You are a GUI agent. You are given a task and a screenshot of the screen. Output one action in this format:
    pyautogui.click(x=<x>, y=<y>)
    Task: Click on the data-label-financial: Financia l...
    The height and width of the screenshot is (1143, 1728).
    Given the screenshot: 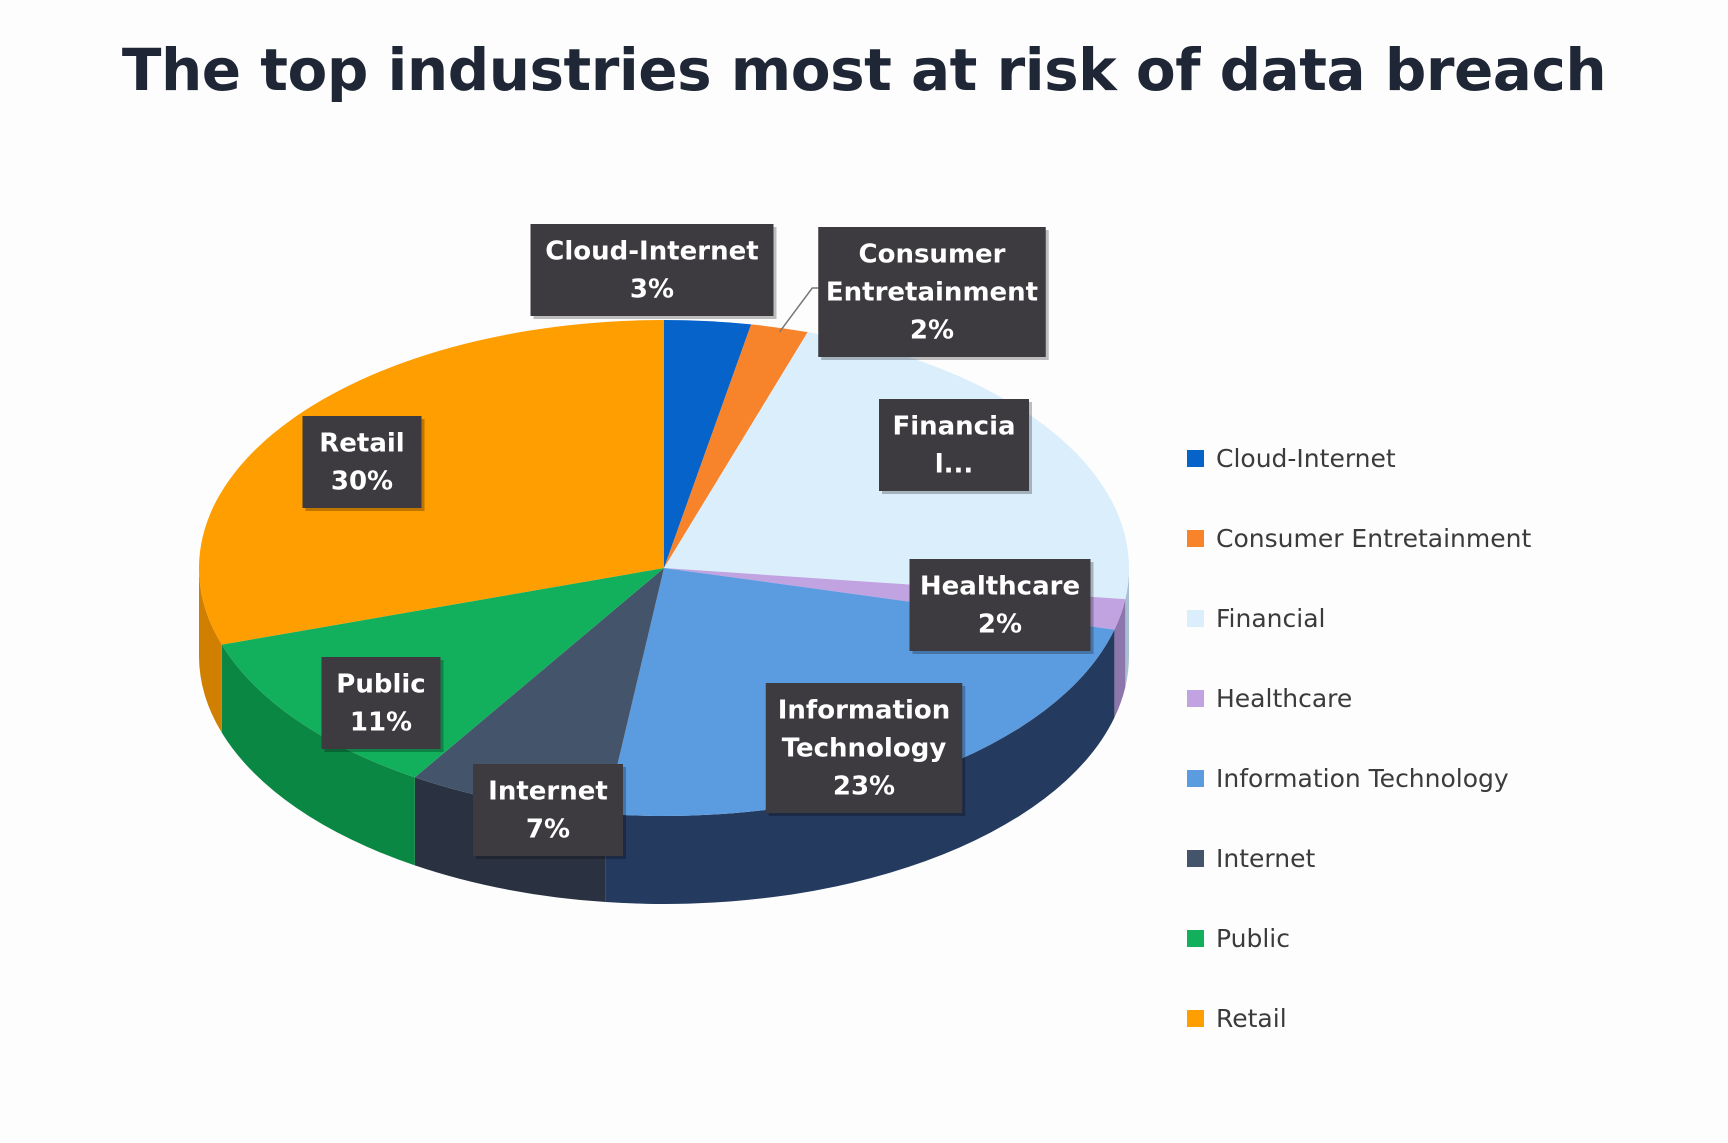 What is the action you would take?
    pyautogui.click(x=955, y=446)
    